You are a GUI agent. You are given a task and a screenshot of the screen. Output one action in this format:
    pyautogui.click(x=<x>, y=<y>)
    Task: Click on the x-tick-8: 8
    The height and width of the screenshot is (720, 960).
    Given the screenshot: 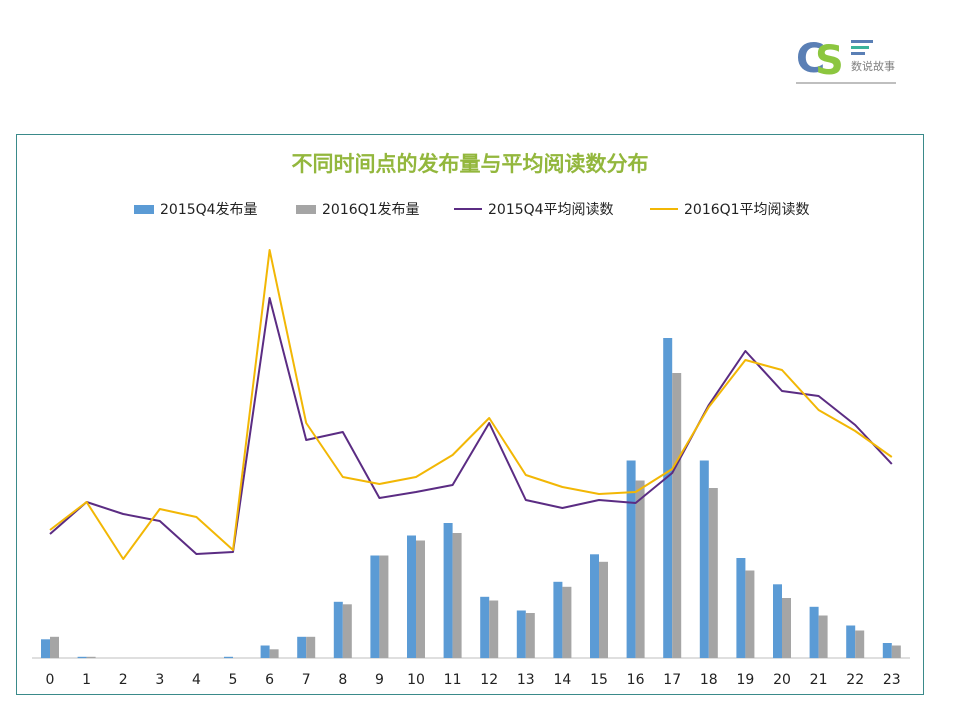 What is the action you would take?
    pyautogui.click(x=342, y=680)
    